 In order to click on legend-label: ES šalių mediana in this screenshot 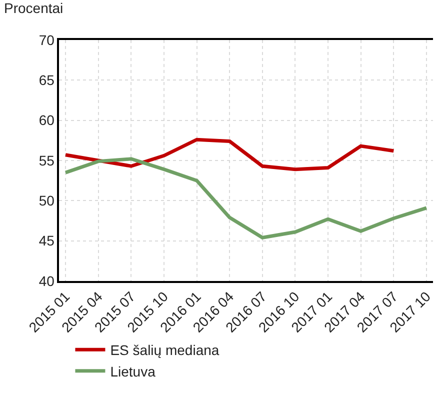, I will do `click(165, 350)`.